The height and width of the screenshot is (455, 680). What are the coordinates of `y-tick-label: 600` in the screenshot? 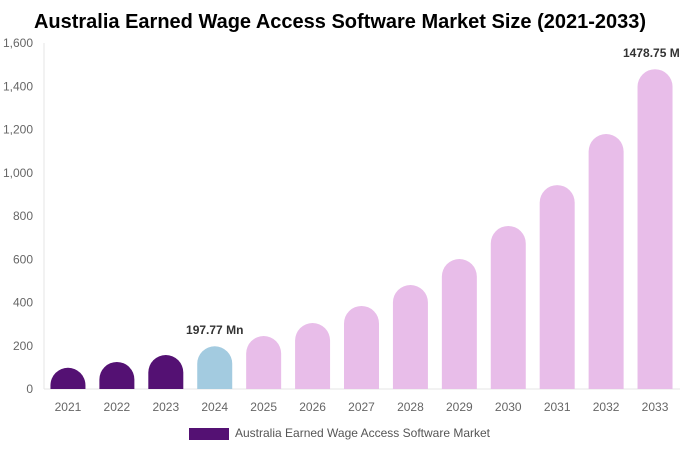 It's located at (23, 259).